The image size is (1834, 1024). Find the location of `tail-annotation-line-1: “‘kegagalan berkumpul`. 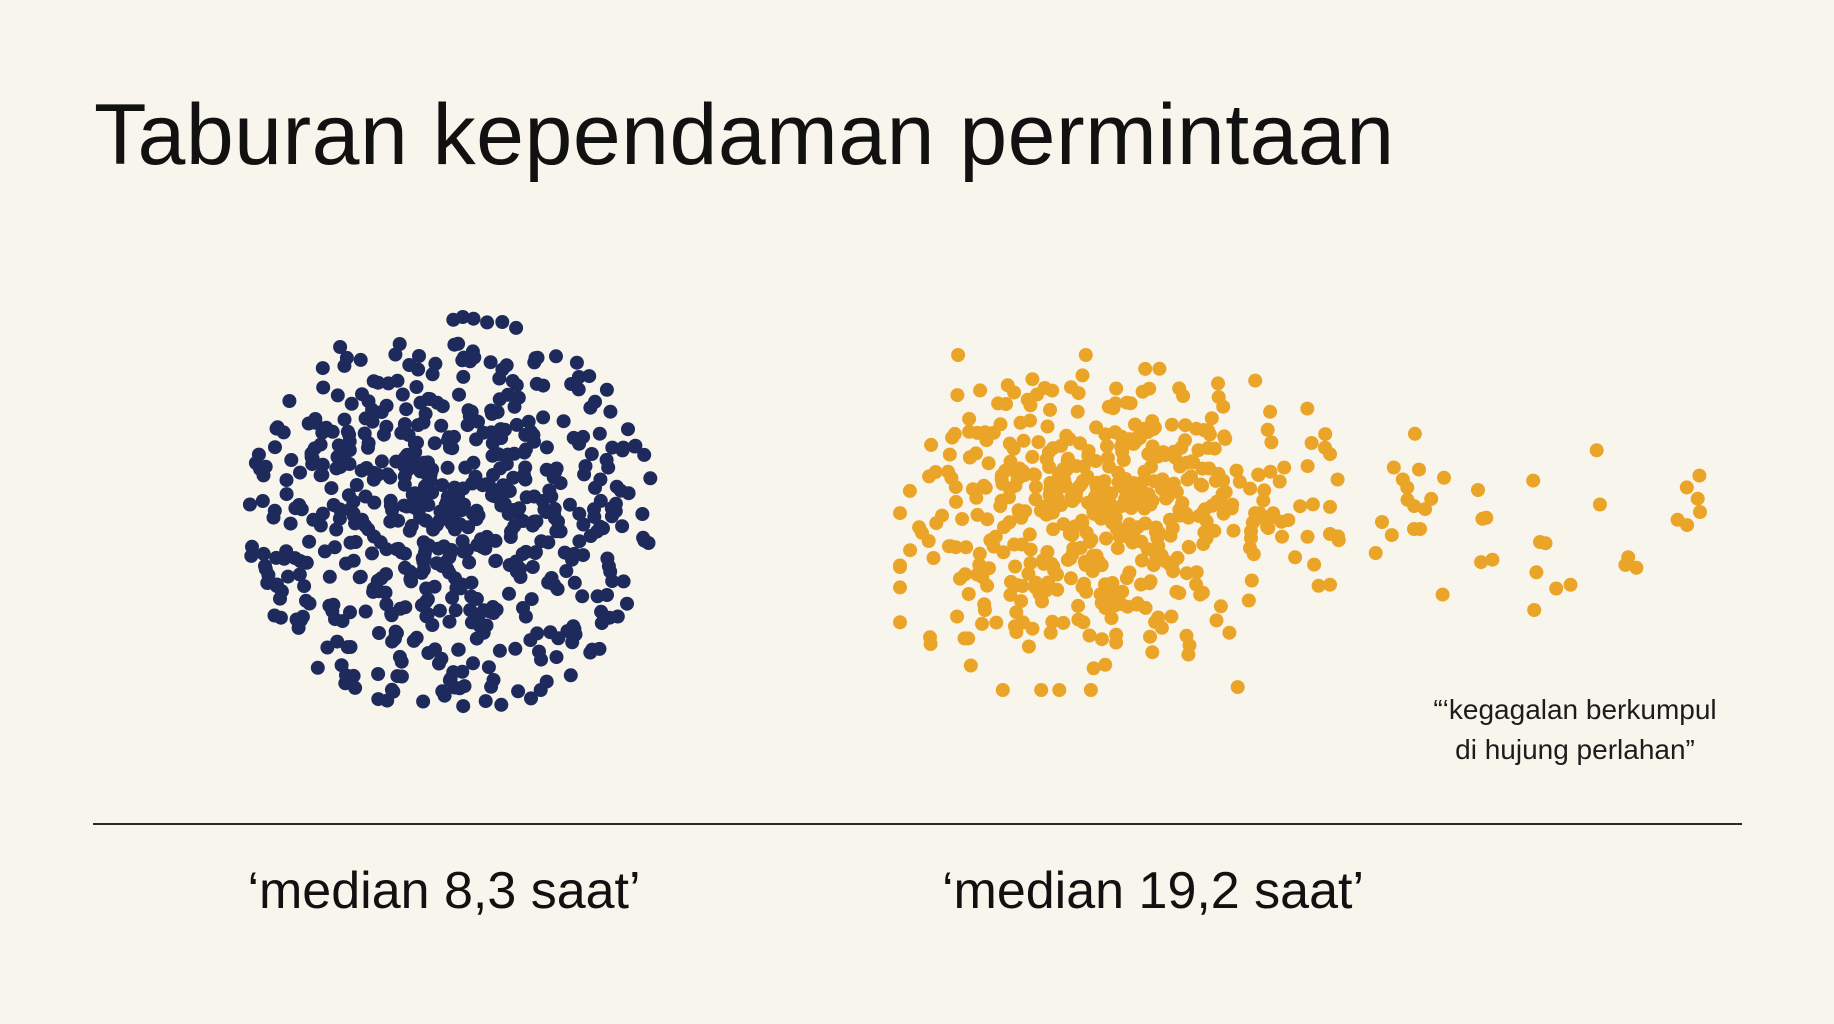

tail-annotation-line-1: “‘kegagalan berkumpul is located at coordinates (1575, 709).